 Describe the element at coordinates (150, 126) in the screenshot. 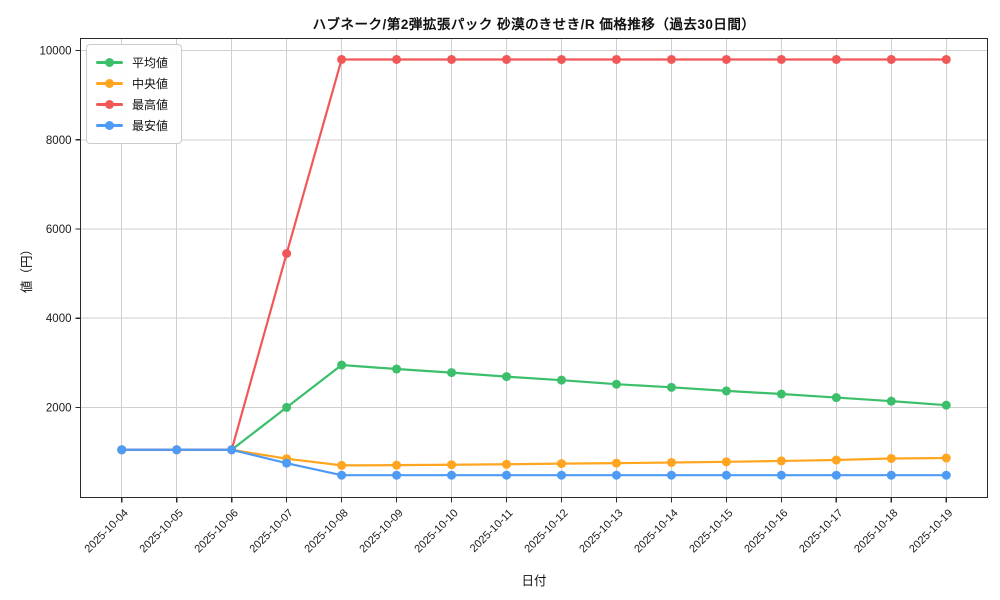

I see `legend-label: 最安値` at that location.